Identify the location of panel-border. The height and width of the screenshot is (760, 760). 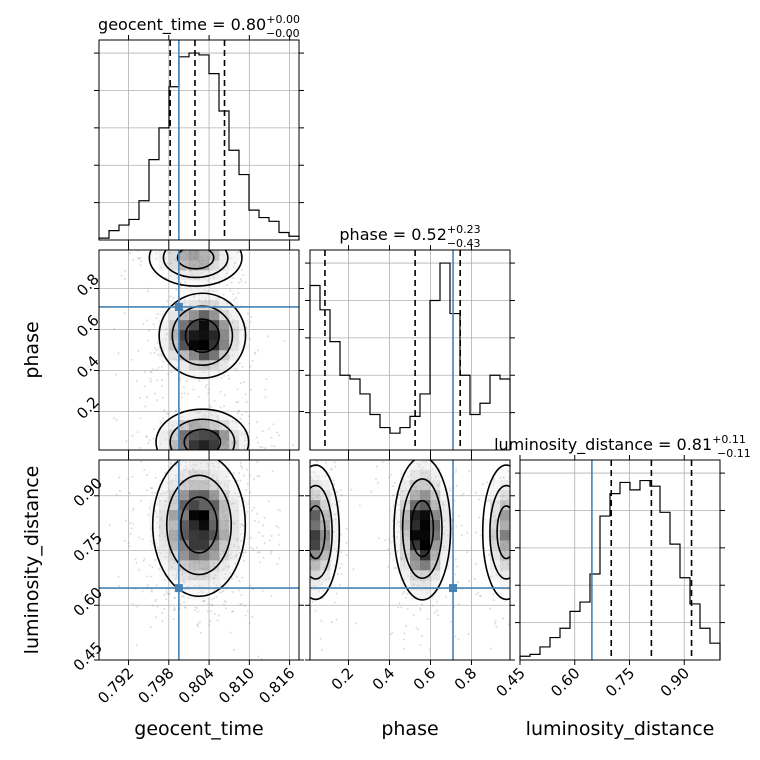
(410, 350).